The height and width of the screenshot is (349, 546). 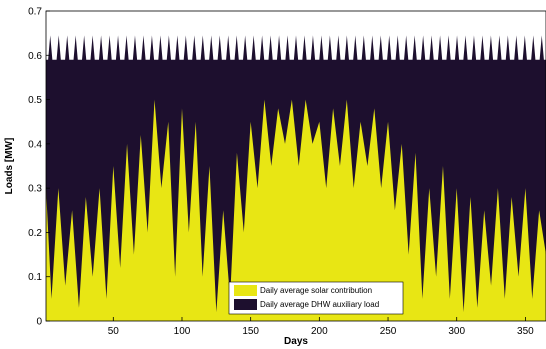 I want to click on y-tick-label: 0.7, so click(x=35, y=12).